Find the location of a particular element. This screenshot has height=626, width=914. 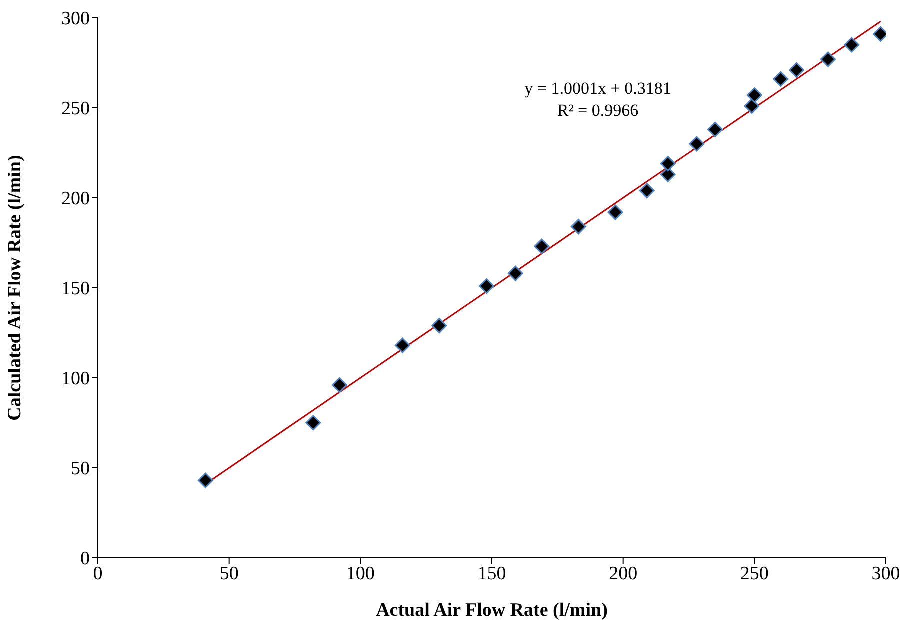

x-tick-label: 300 is located at coordinates (886, 573).